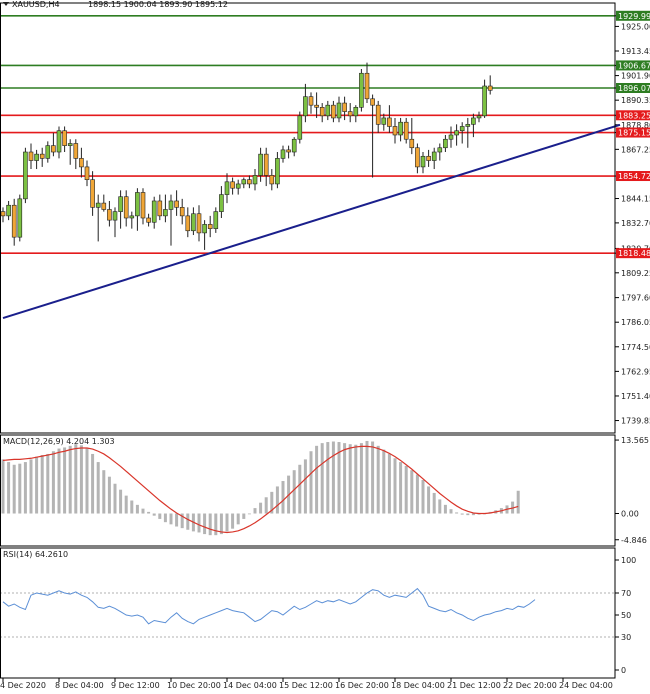  I want to click on y-tick-label: 0, so click(623, 670).